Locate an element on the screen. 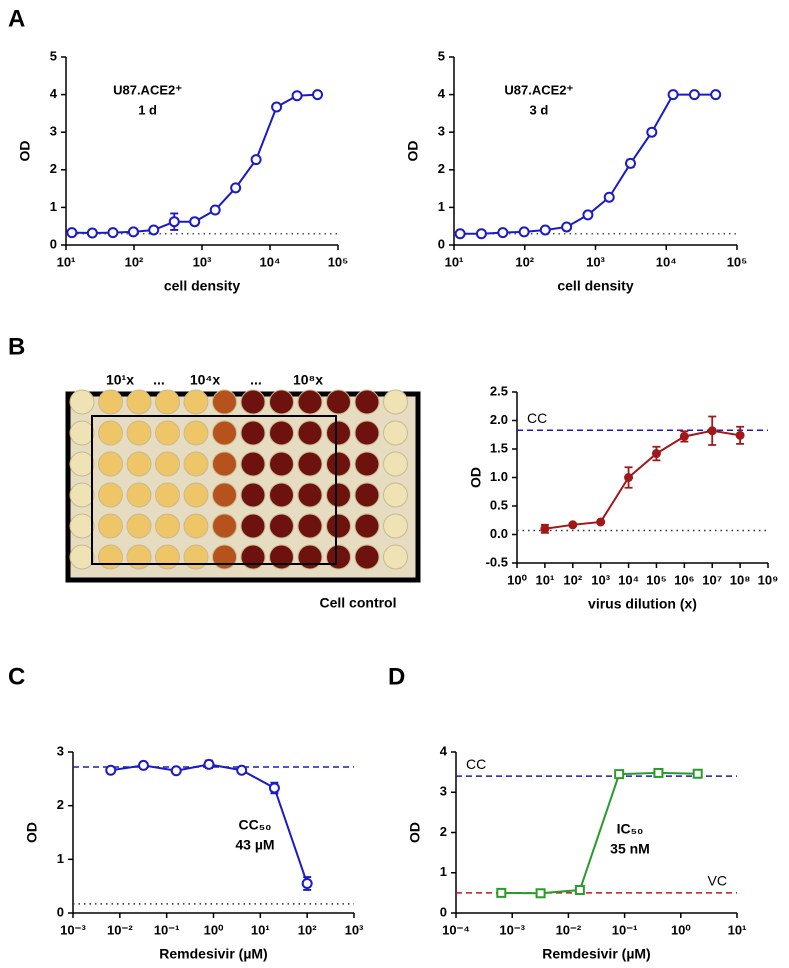 The height and width of the screenshot is (968, 789). annotation: CC₅₀ is located at coordinates (255, 825).